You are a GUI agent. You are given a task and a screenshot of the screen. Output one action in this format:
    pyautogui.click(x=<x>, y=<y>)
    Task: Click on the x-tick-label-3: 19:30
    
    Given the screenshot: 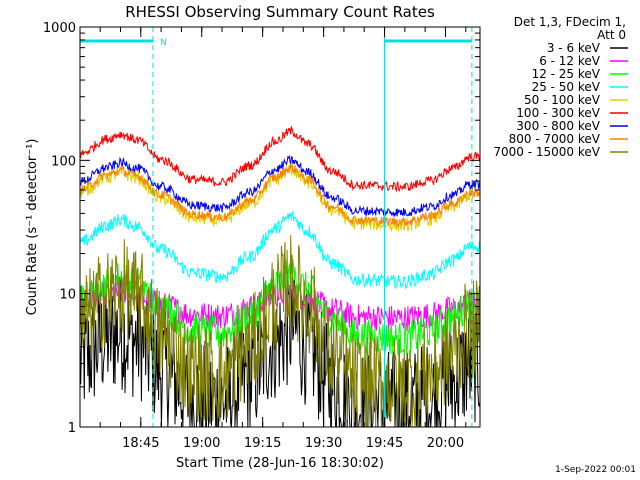 What is the action you would take?
    pyautogui.click(x=323, y=443)
    